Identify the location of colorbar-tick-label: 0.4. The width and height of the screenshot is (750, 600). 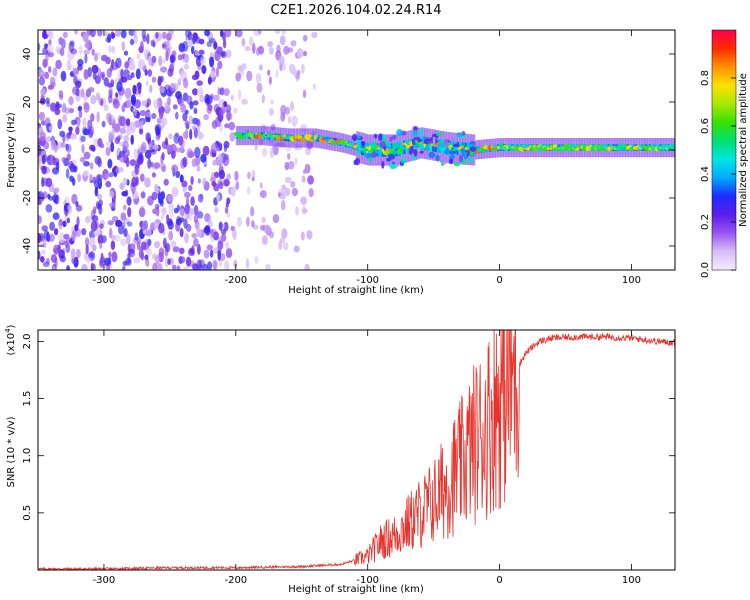
(705, 174).